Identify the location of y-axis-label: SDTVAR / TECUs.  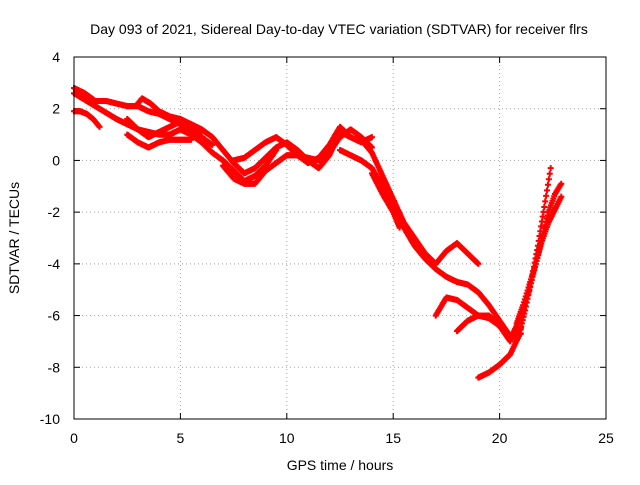
(14, 238).